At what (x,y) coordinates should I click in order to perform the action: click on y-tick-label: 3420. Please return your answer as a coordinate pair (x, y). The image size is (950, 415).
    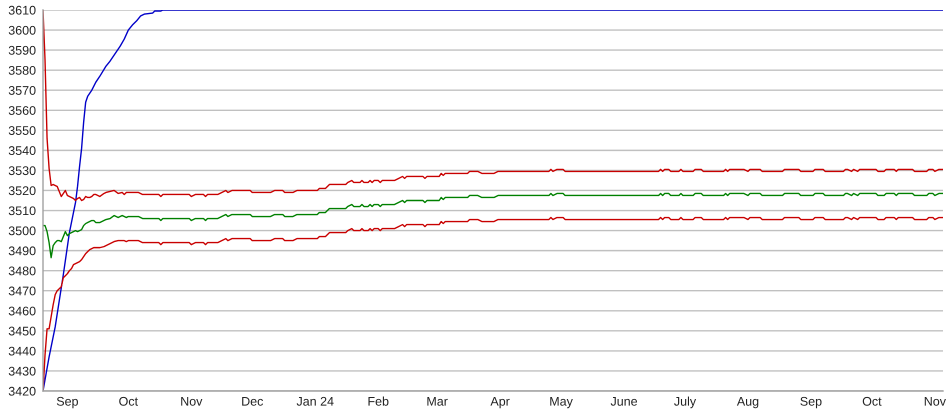
    Looking at the image, I should click on (22, 391).